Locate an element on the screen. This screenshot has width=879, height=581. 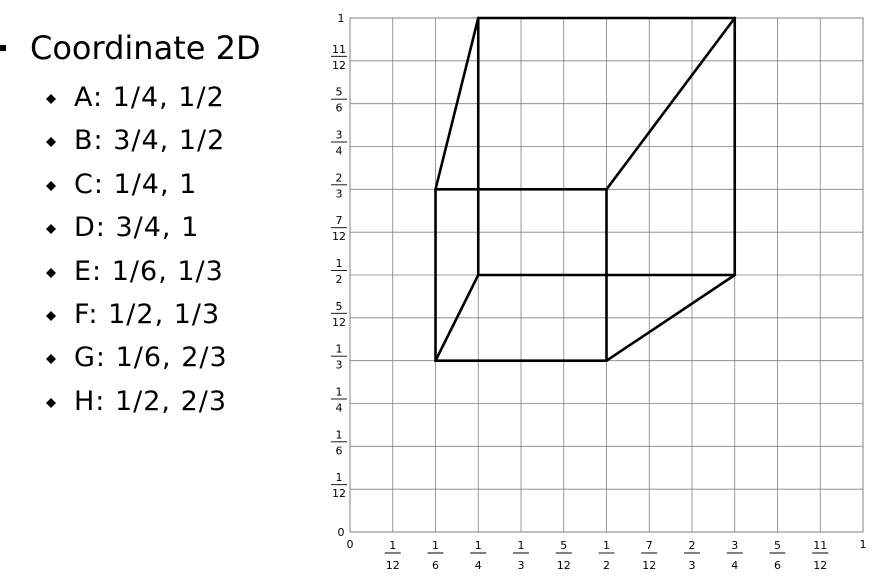
cube-edge-dh is located at coordinates (671, 103).